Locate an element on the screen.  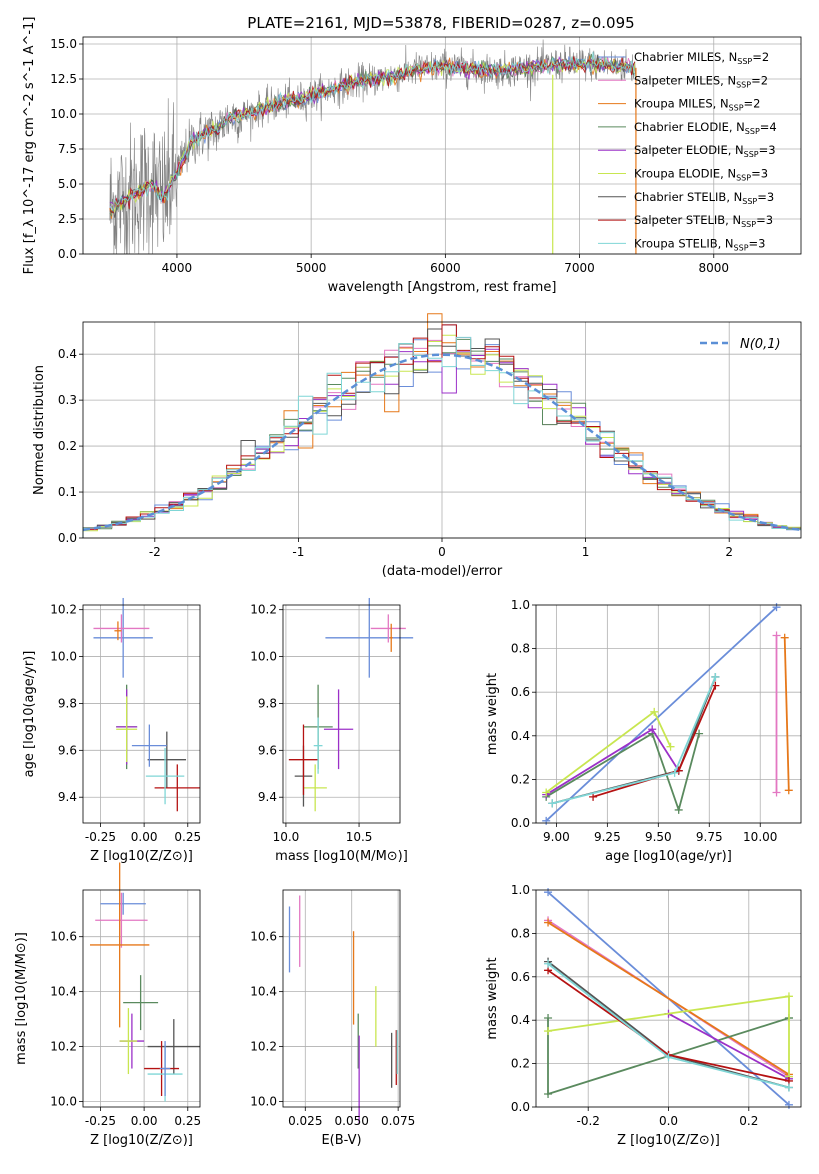
x-tick-label: 1 is located at coordinates (586, 552).